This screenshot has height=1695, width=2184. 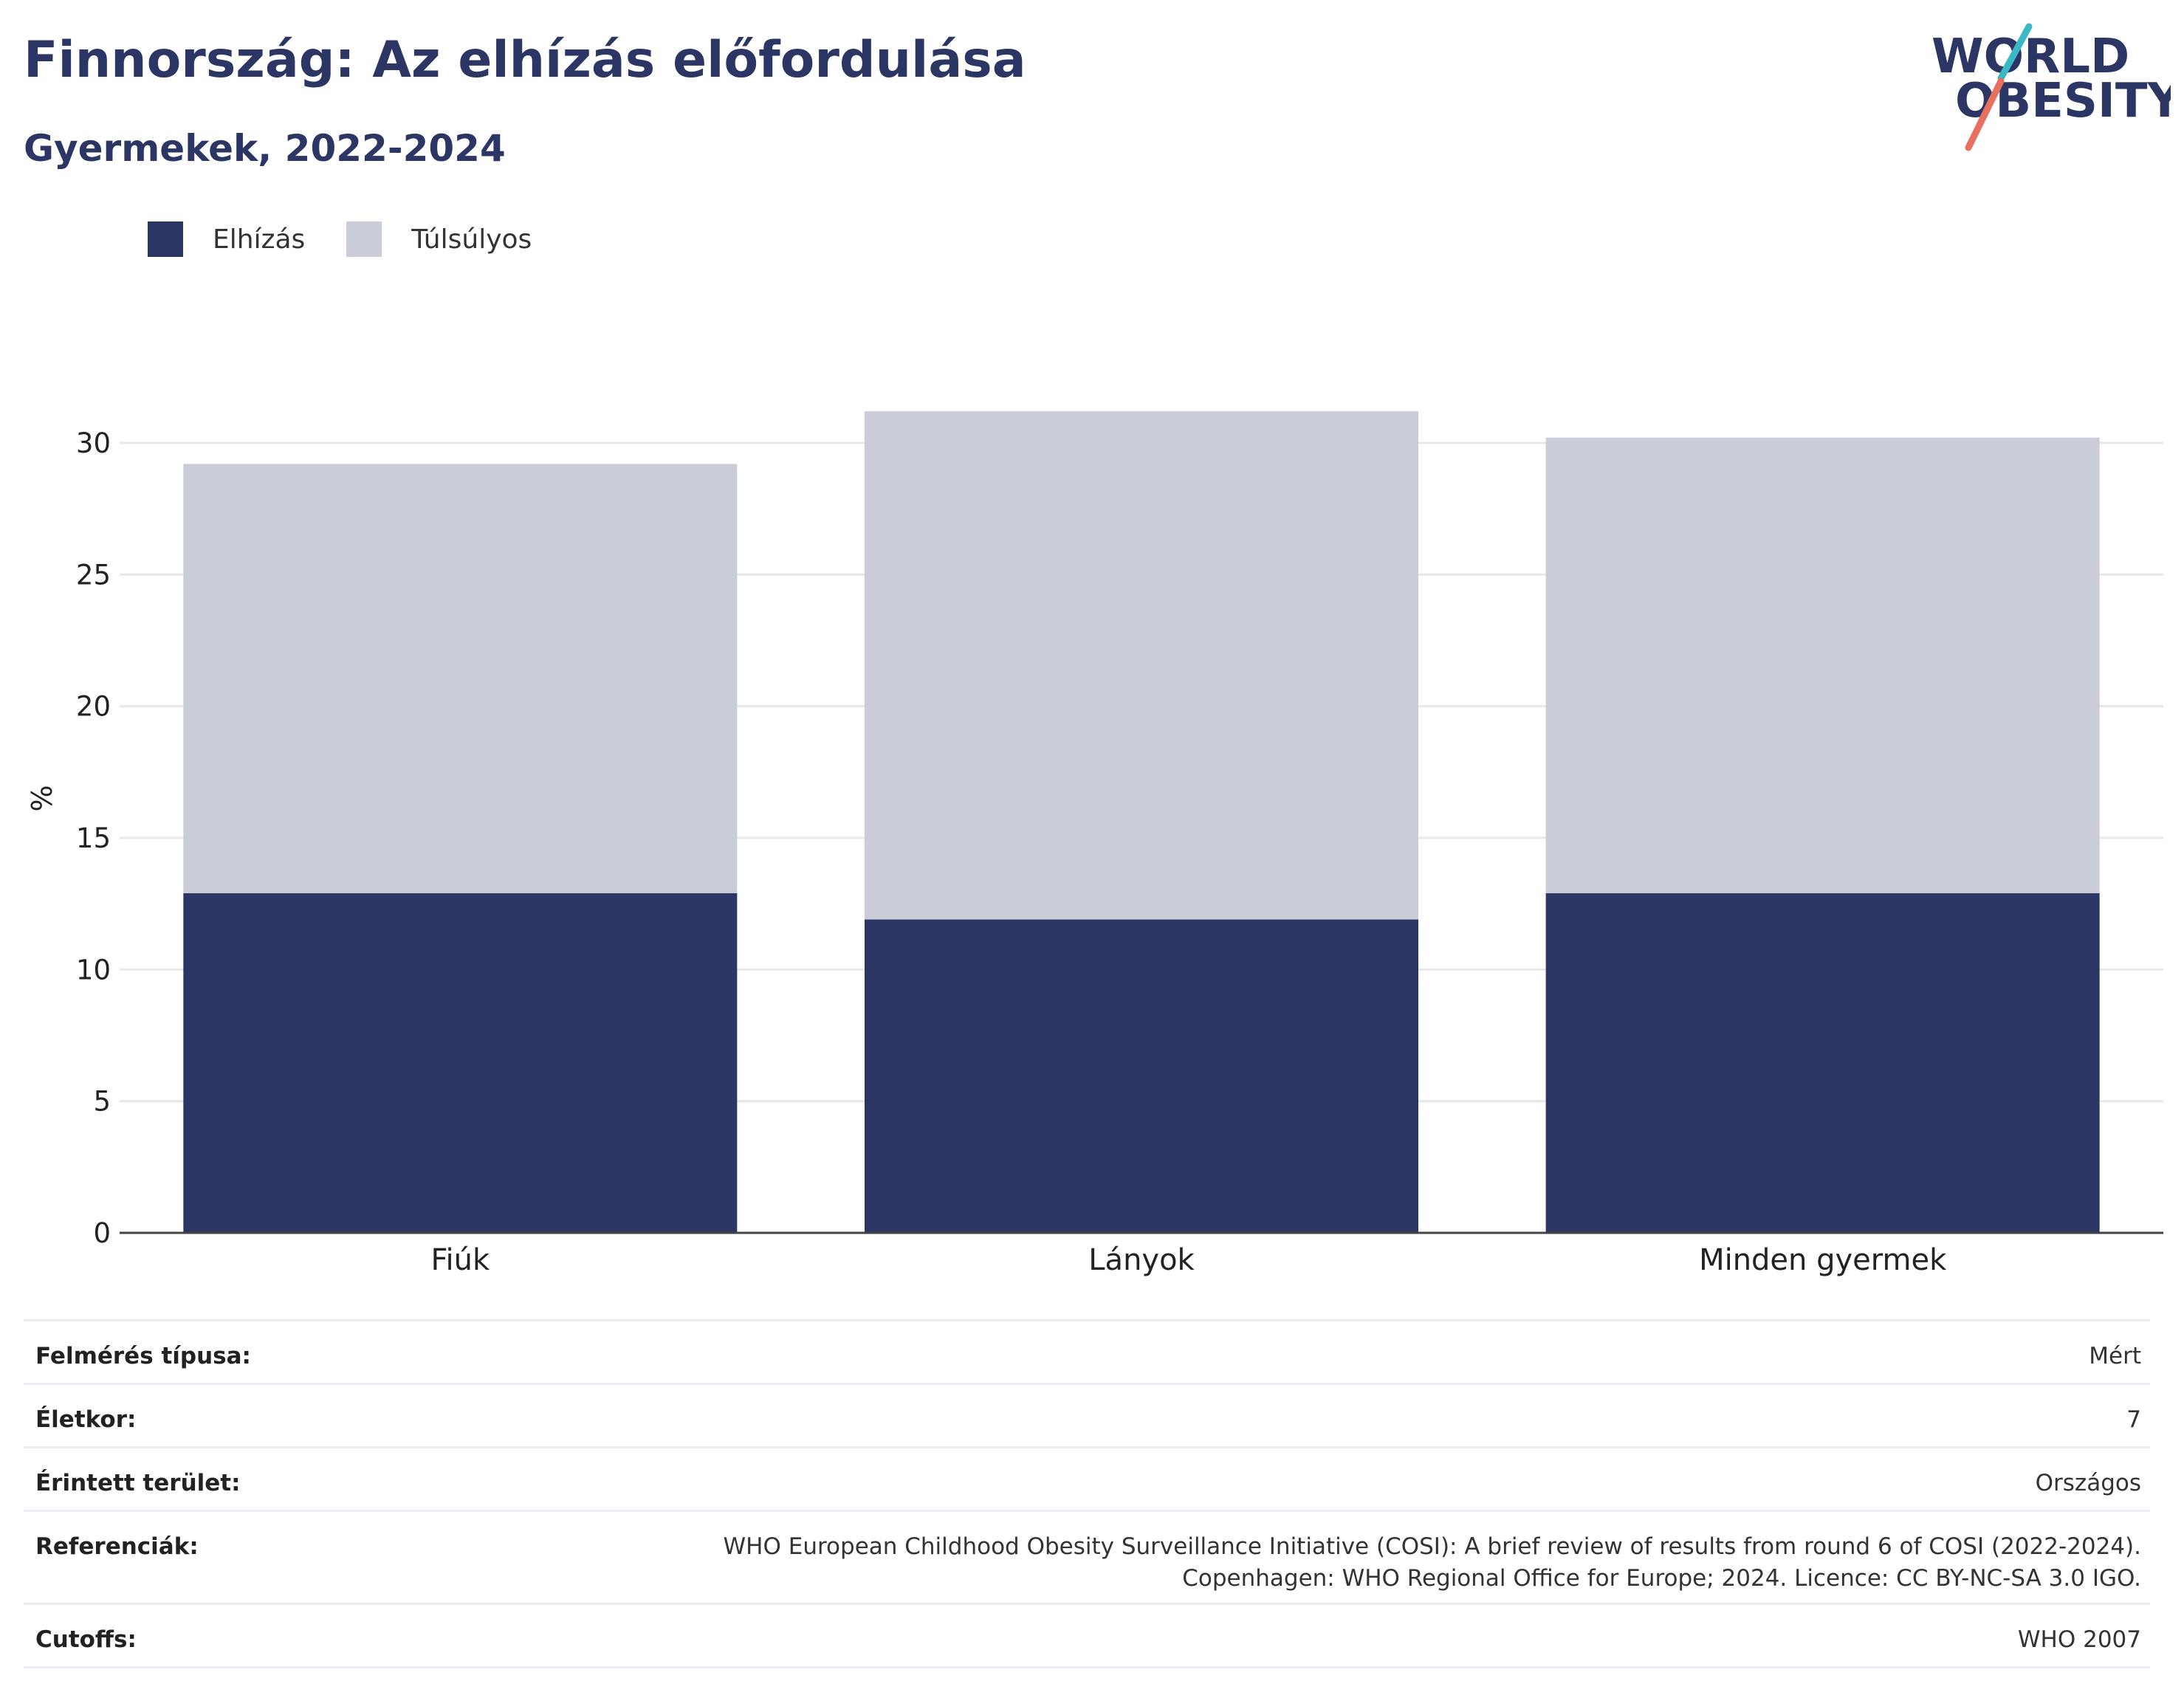 What do you see at coordinates (2051, 87) in the screenshot?
I see `world-obesity-logo: WORLD OBESITY` at bounding box center [2051, 87].